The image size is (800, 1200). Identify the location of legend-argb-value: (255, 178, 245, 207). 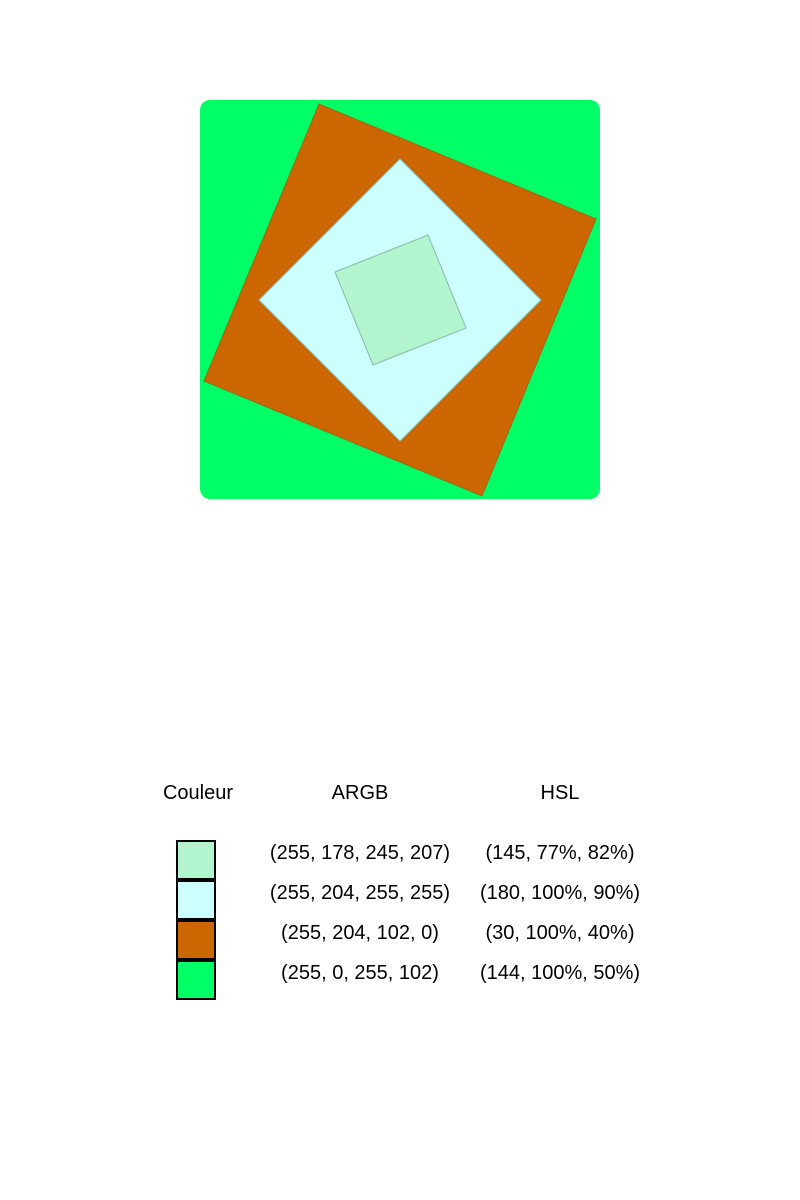
(360, 853).